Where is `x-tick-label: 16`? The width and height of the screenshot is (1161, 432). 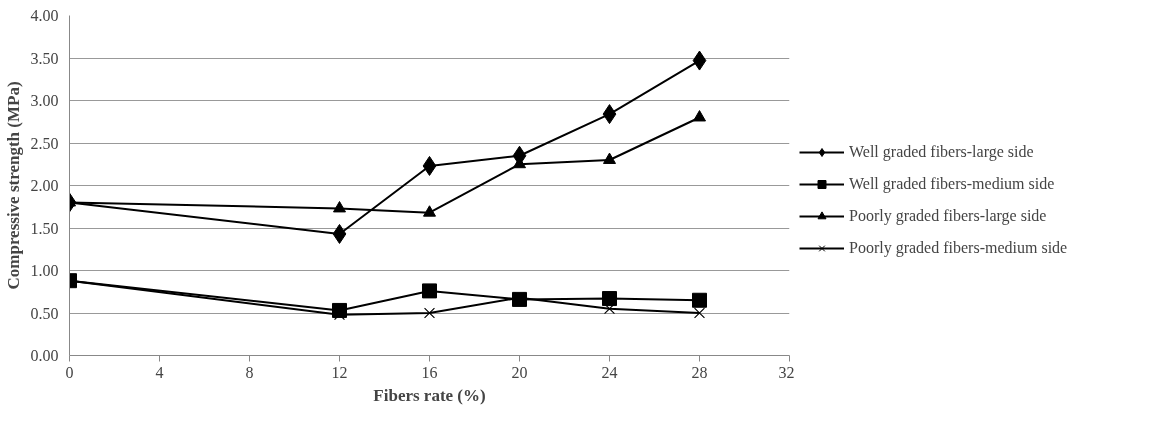 x-tick-label: 16 is located at coordinates (429, 372).